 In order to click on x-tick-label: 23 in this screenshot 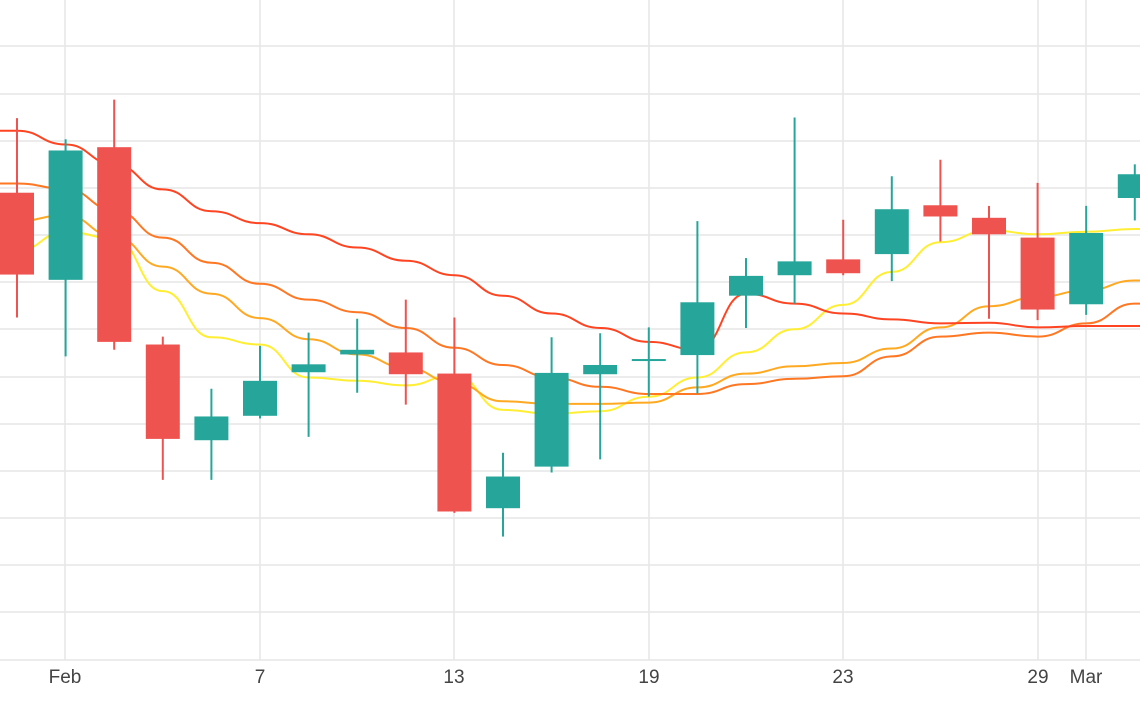, I will do `click(842, 677)`.